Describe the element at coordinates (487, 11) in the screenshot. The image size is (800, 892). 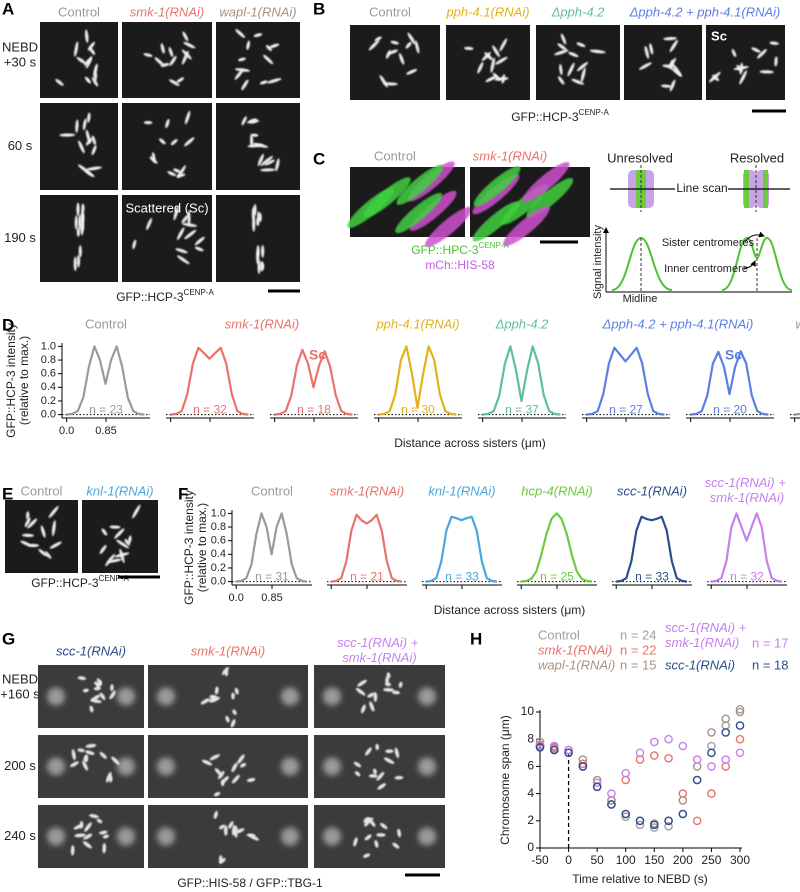
I see `column-header: pph-4.1(RNAi)` at that location.